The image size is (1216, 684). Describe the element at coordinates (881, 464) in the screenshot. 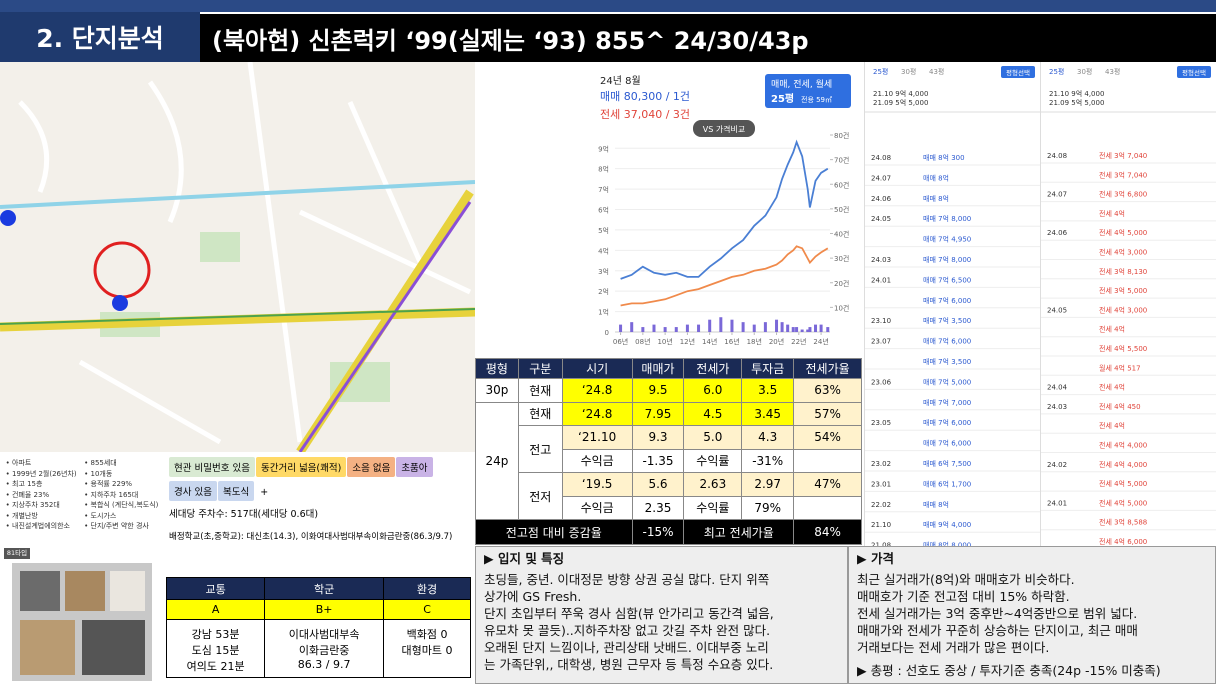

I see `trade-date: 23.02` at that location.